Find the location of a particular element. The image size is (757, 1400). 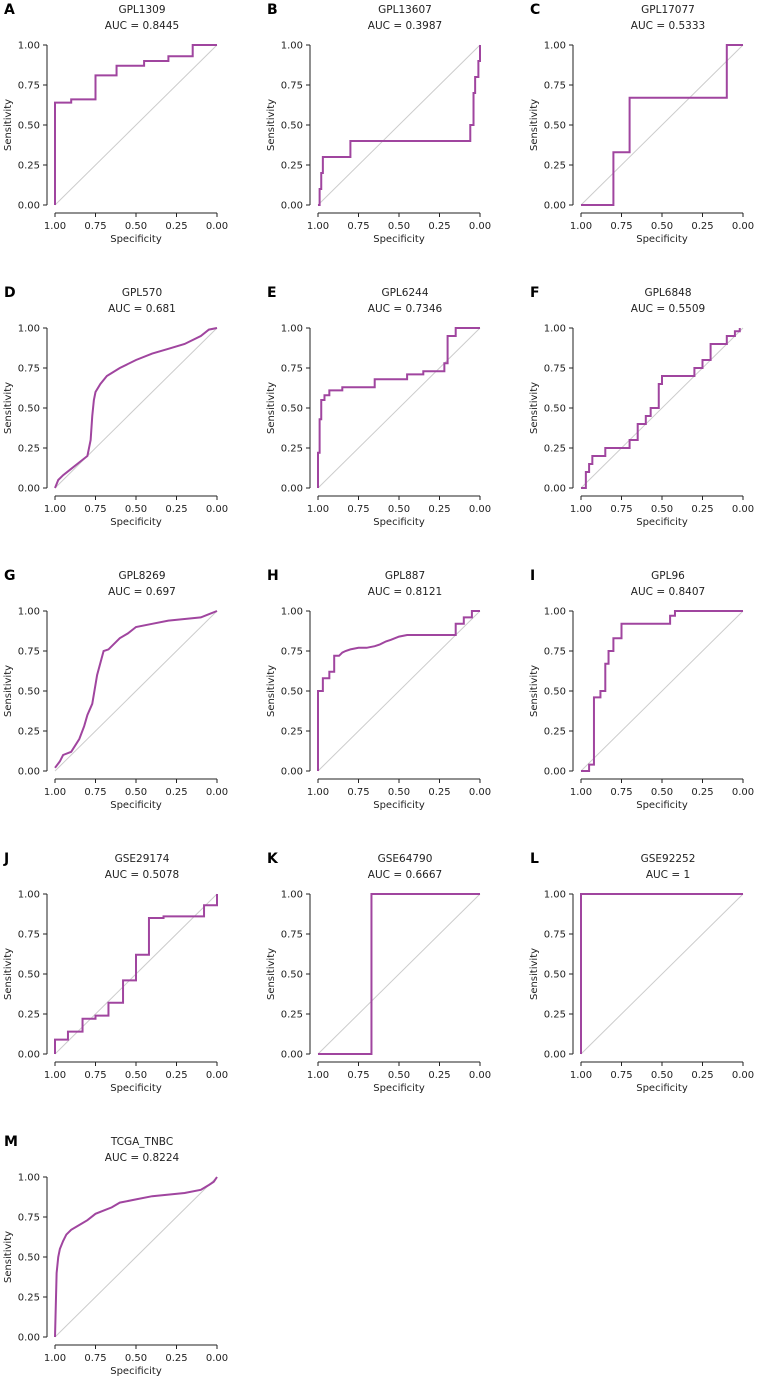

chart-title: GPL6848 is located at coordinates (667, 293).